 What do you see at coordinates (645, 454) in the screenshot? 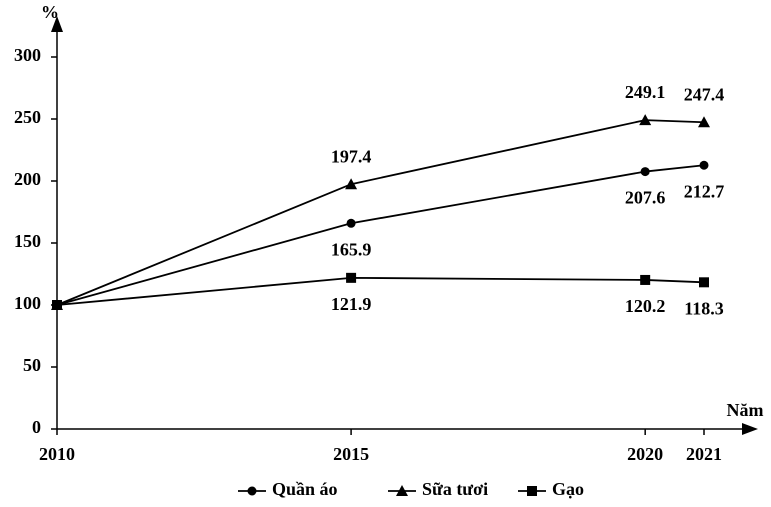
I see `x-tick-label: 2020` at bounding box center [645, 454].